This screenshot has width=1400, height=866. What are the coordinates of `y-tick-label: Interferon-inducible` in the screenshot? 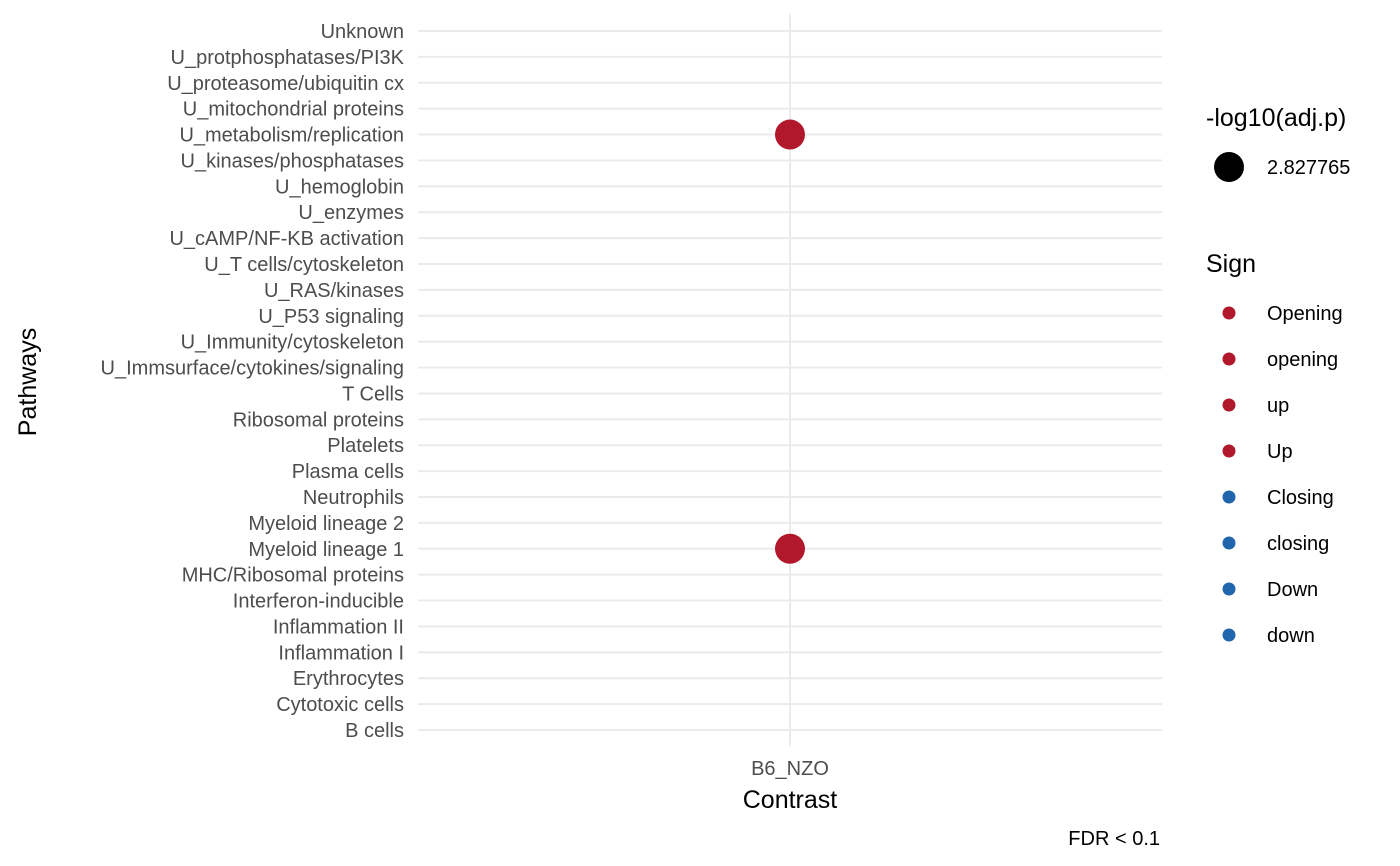 It's located at (318, 602).